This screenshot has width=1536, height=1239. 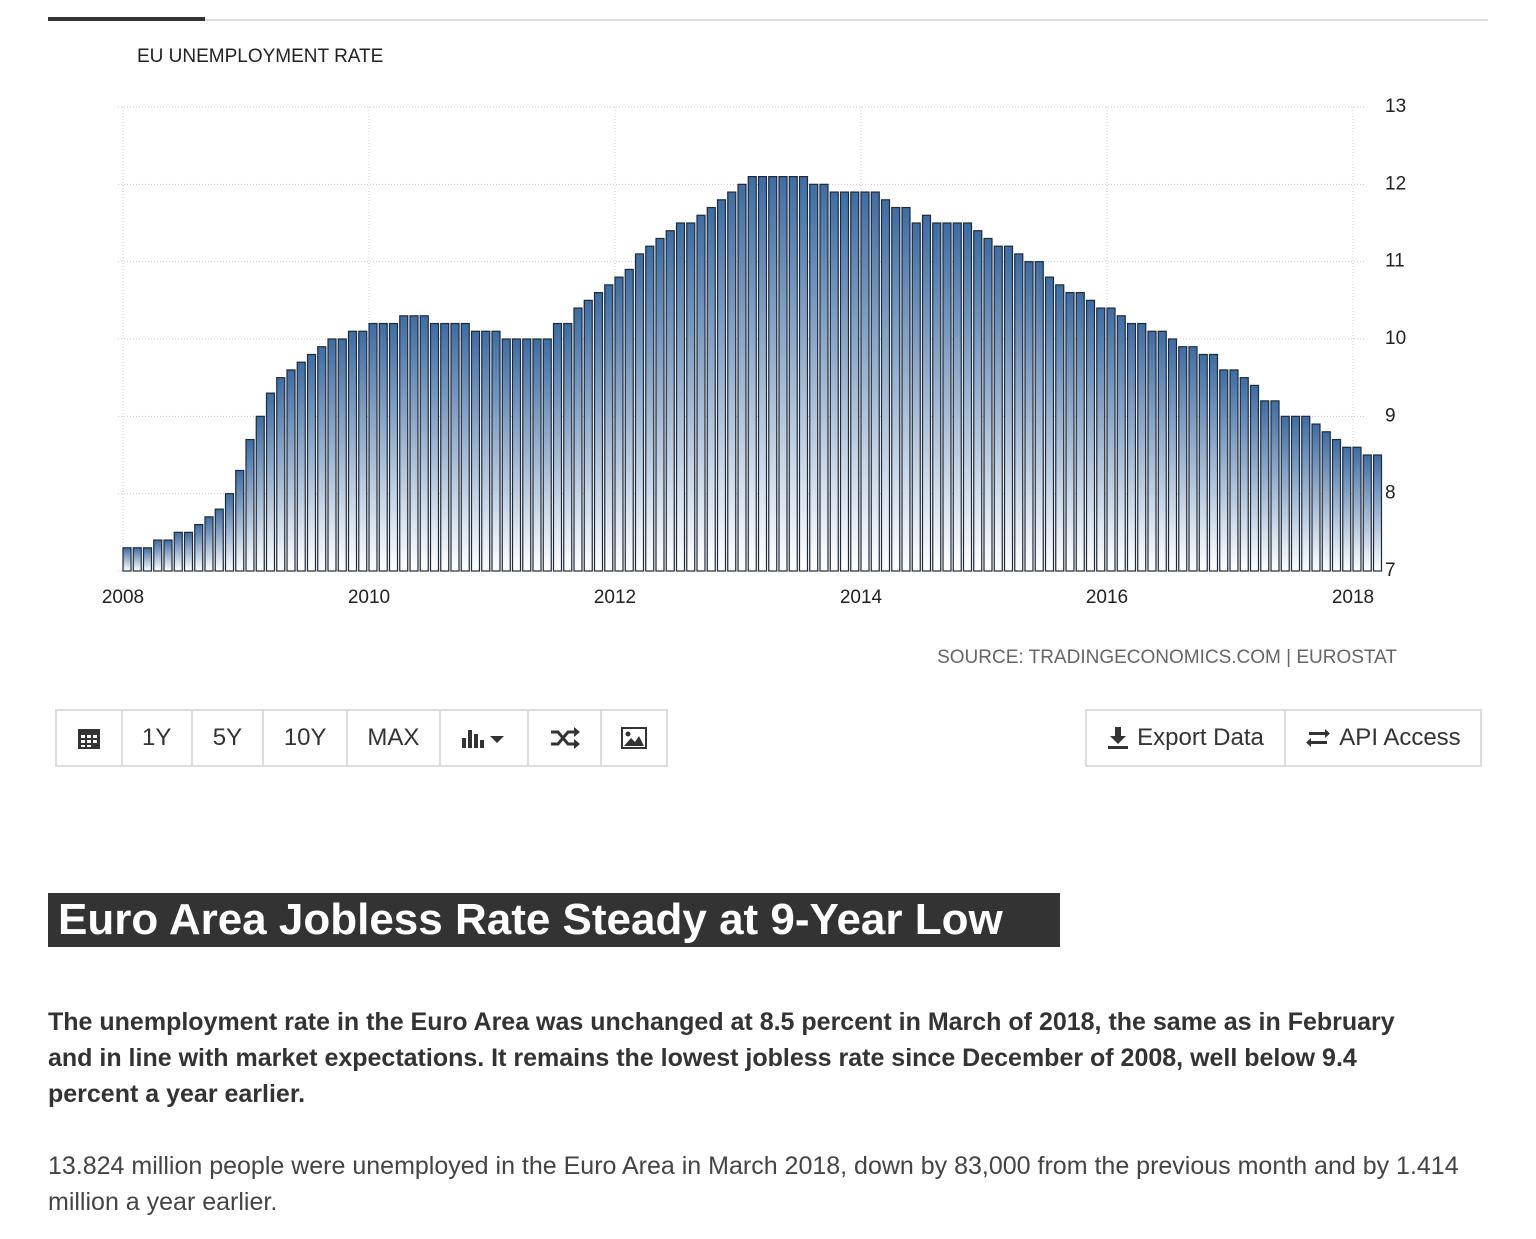 What do you see at coordinates (1395, 261) in the screenshot?
I see `y-tick-label: 11` at bounding box center [1395, 261].